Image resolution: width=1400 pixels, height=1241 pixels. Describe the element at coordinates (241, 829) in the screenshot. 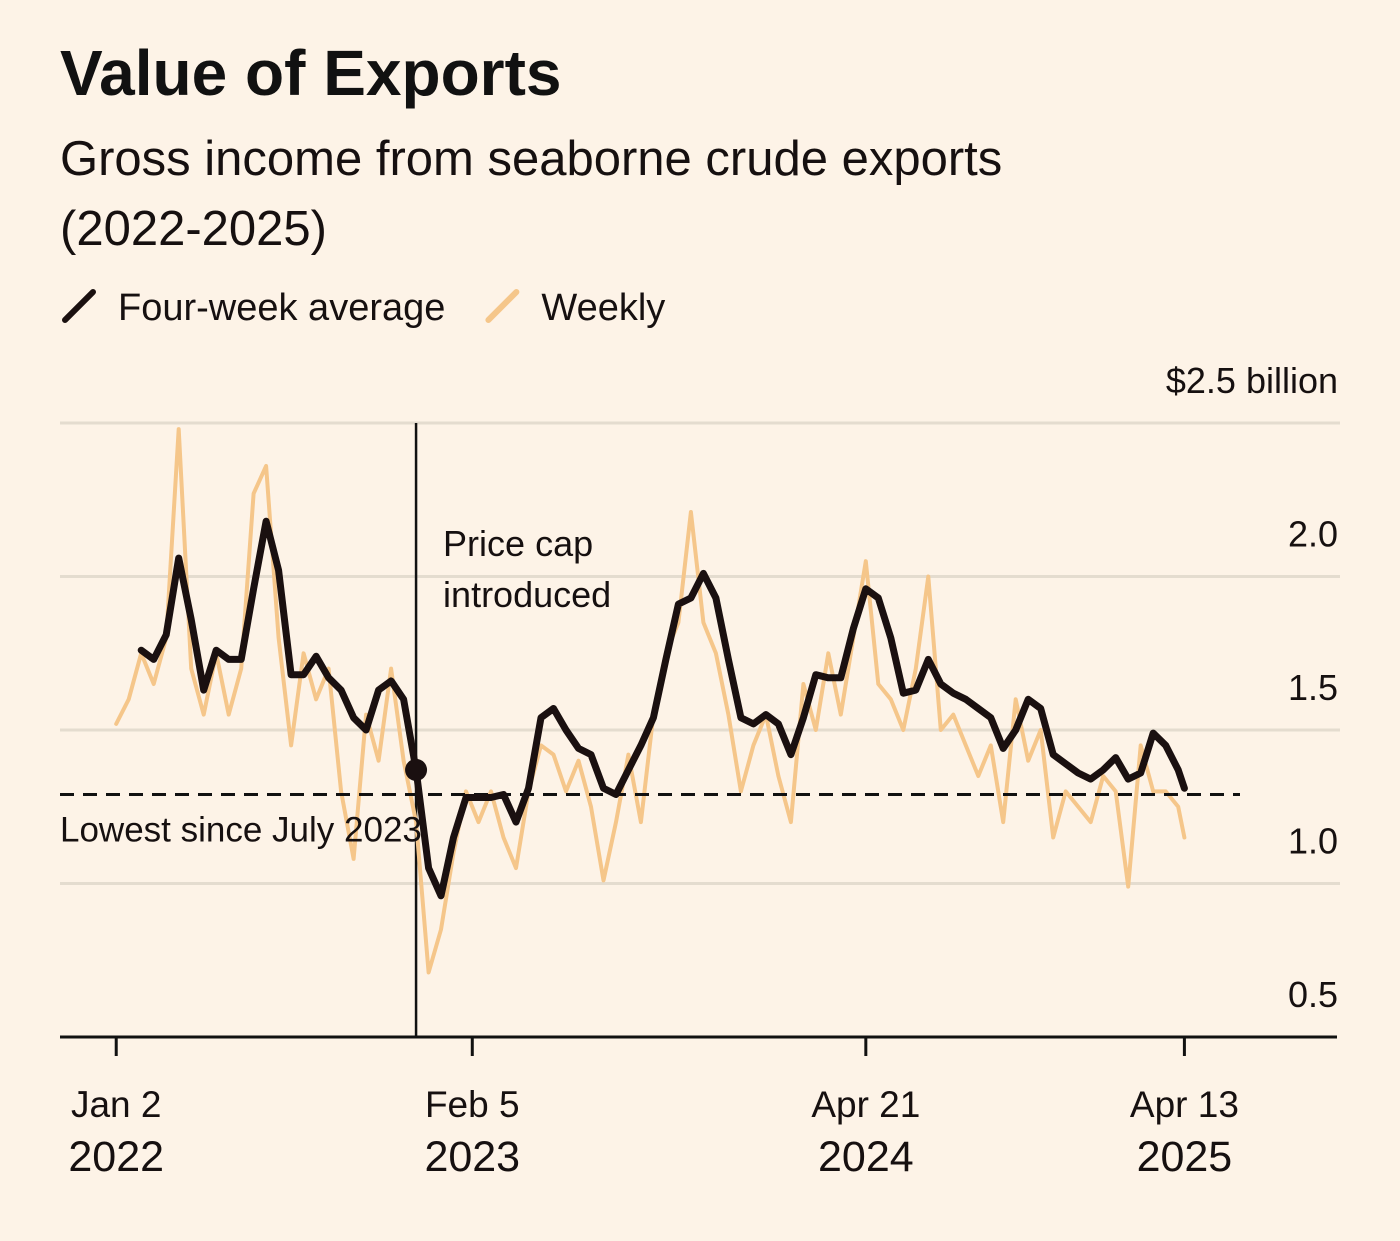

I see `reference-label: Lowest since July 2023` at that location.